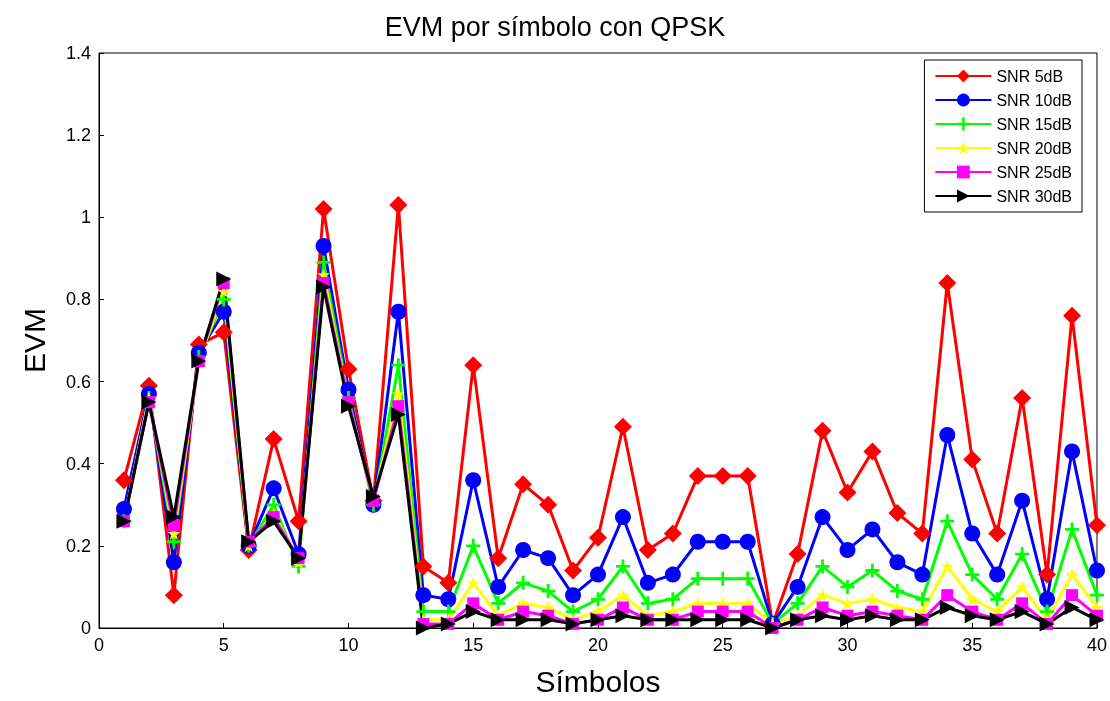 The image size is (1110, 701). Describe the element at coordinates (34, 340) in the screenshot. I see `y-axis-title: EVM` at that location.